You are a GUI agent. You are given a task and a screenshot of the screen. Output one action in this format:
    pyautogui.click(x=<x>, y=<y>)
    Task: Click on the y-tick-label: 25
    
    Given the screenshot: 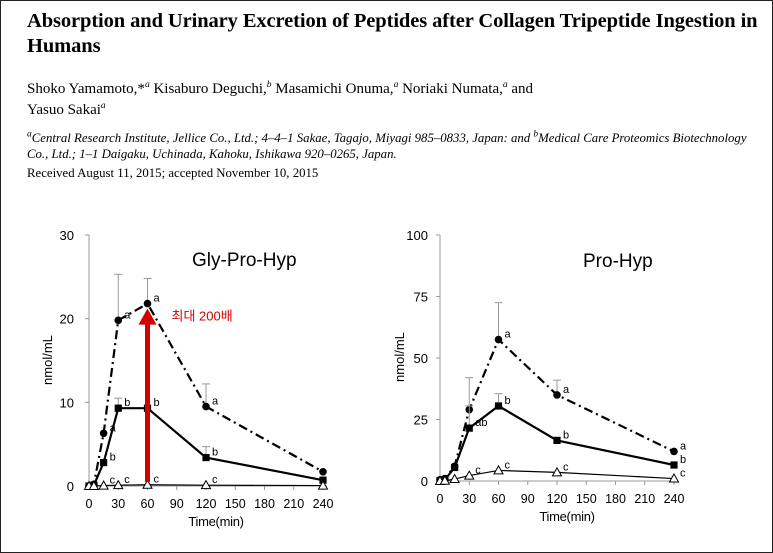 What is the action you would take?
    pyautogui.click(x=421, y=420)
    